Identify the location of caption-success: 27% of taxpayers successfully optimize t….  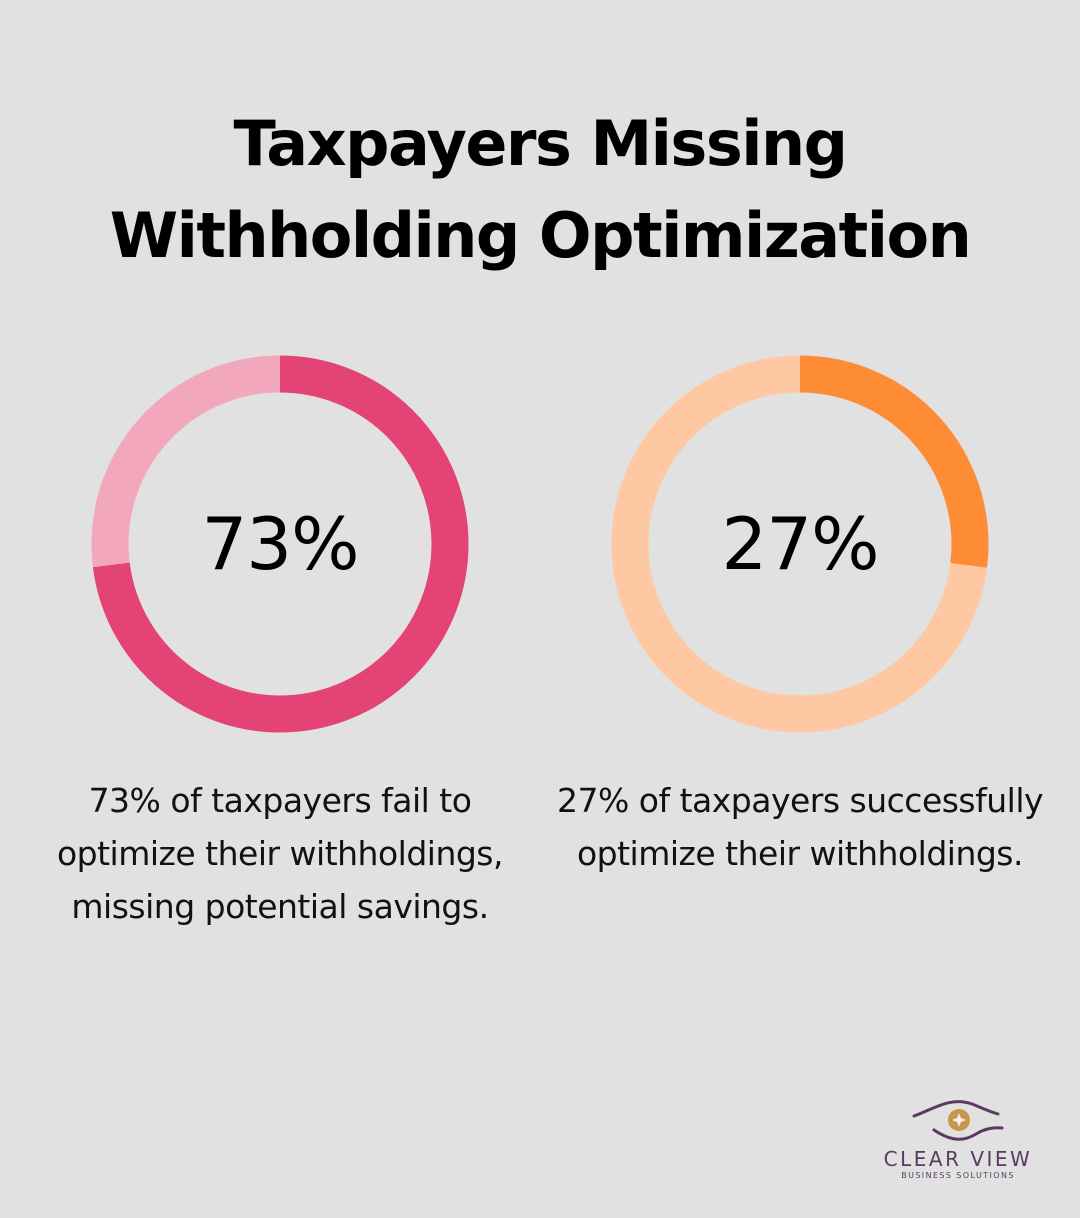
(800, 827).